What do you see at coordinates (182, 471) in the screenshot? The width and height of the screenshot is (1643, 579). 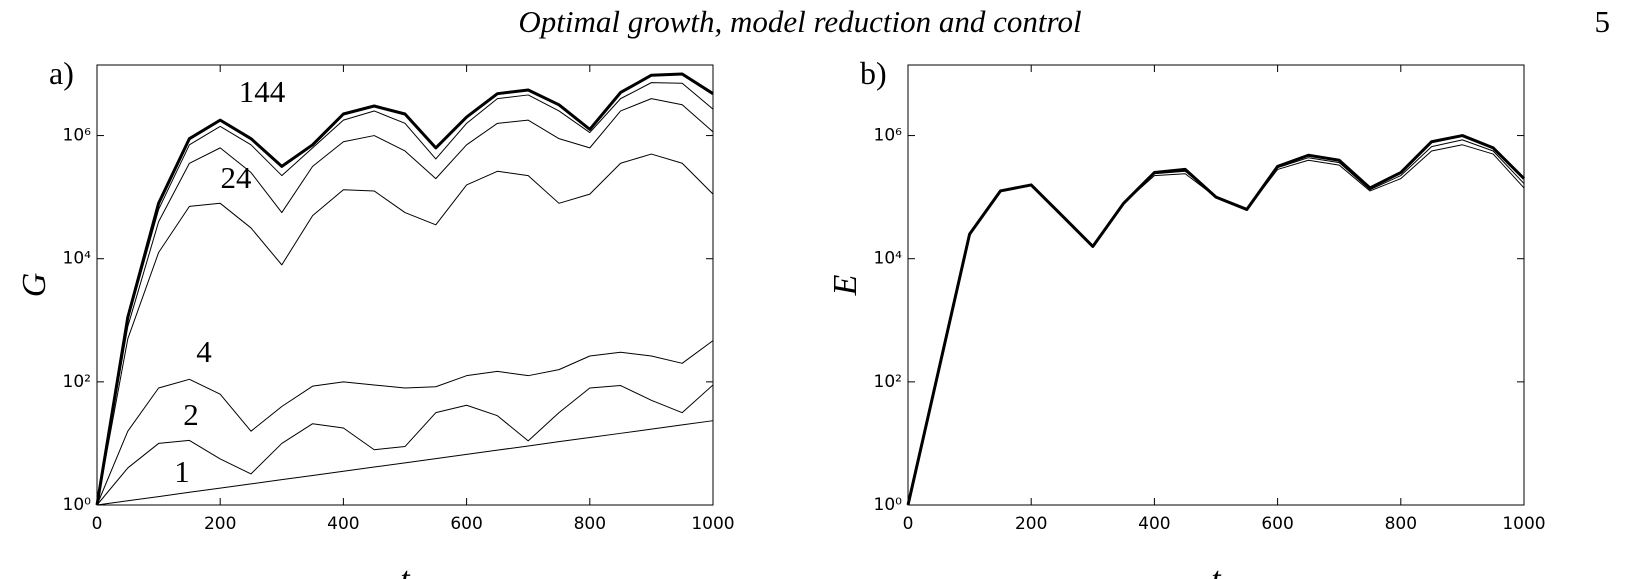 I see `curve-label: 1` at bounding box center [182, 471].